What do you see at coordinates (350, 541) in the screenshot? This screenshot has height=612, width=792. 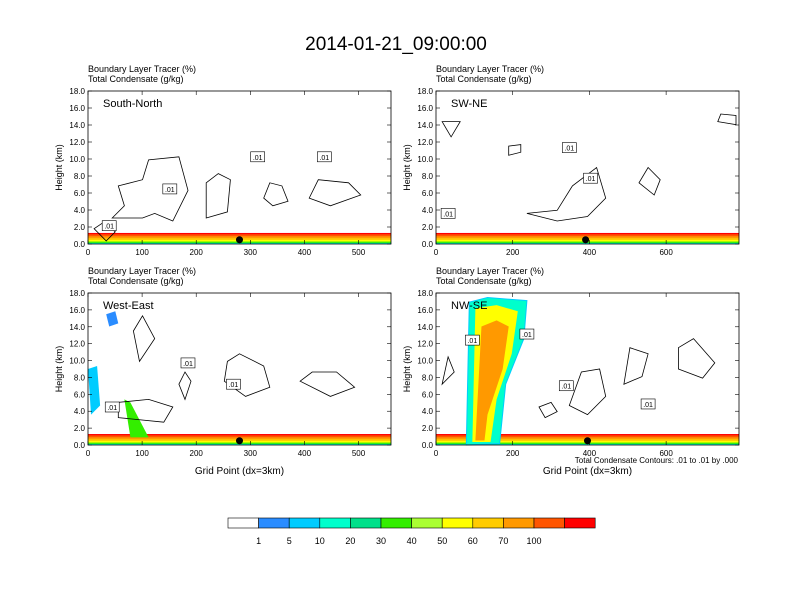 I see `colorbar-label: 20` at bounding box center [350, 541].